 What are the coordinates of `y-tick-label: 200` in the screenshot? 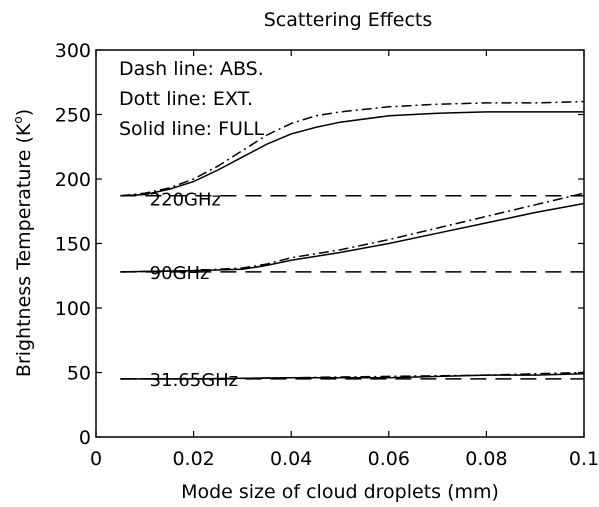 It's located at (73, 180).